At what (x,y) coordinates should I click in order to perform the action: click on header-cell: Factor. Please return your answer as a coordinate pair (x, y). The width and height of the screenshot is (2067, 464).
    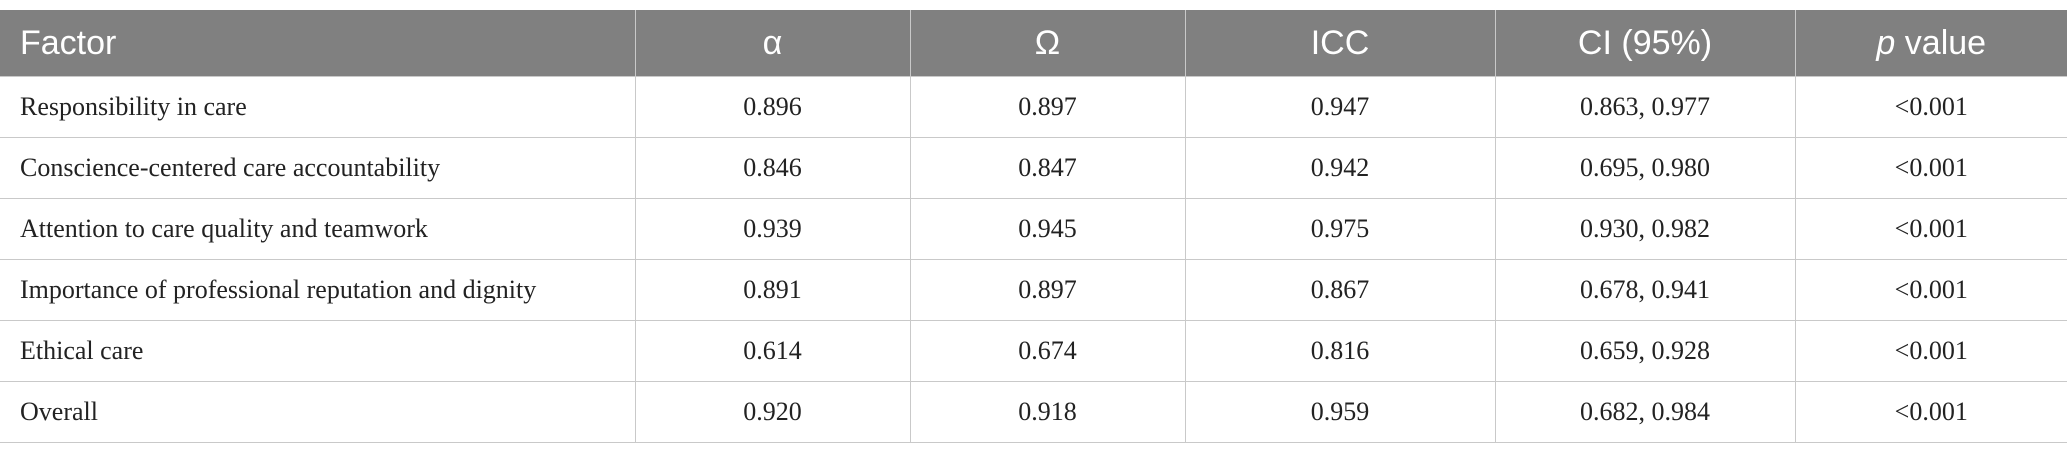
    Looking at the image, I should click on (318, 43).